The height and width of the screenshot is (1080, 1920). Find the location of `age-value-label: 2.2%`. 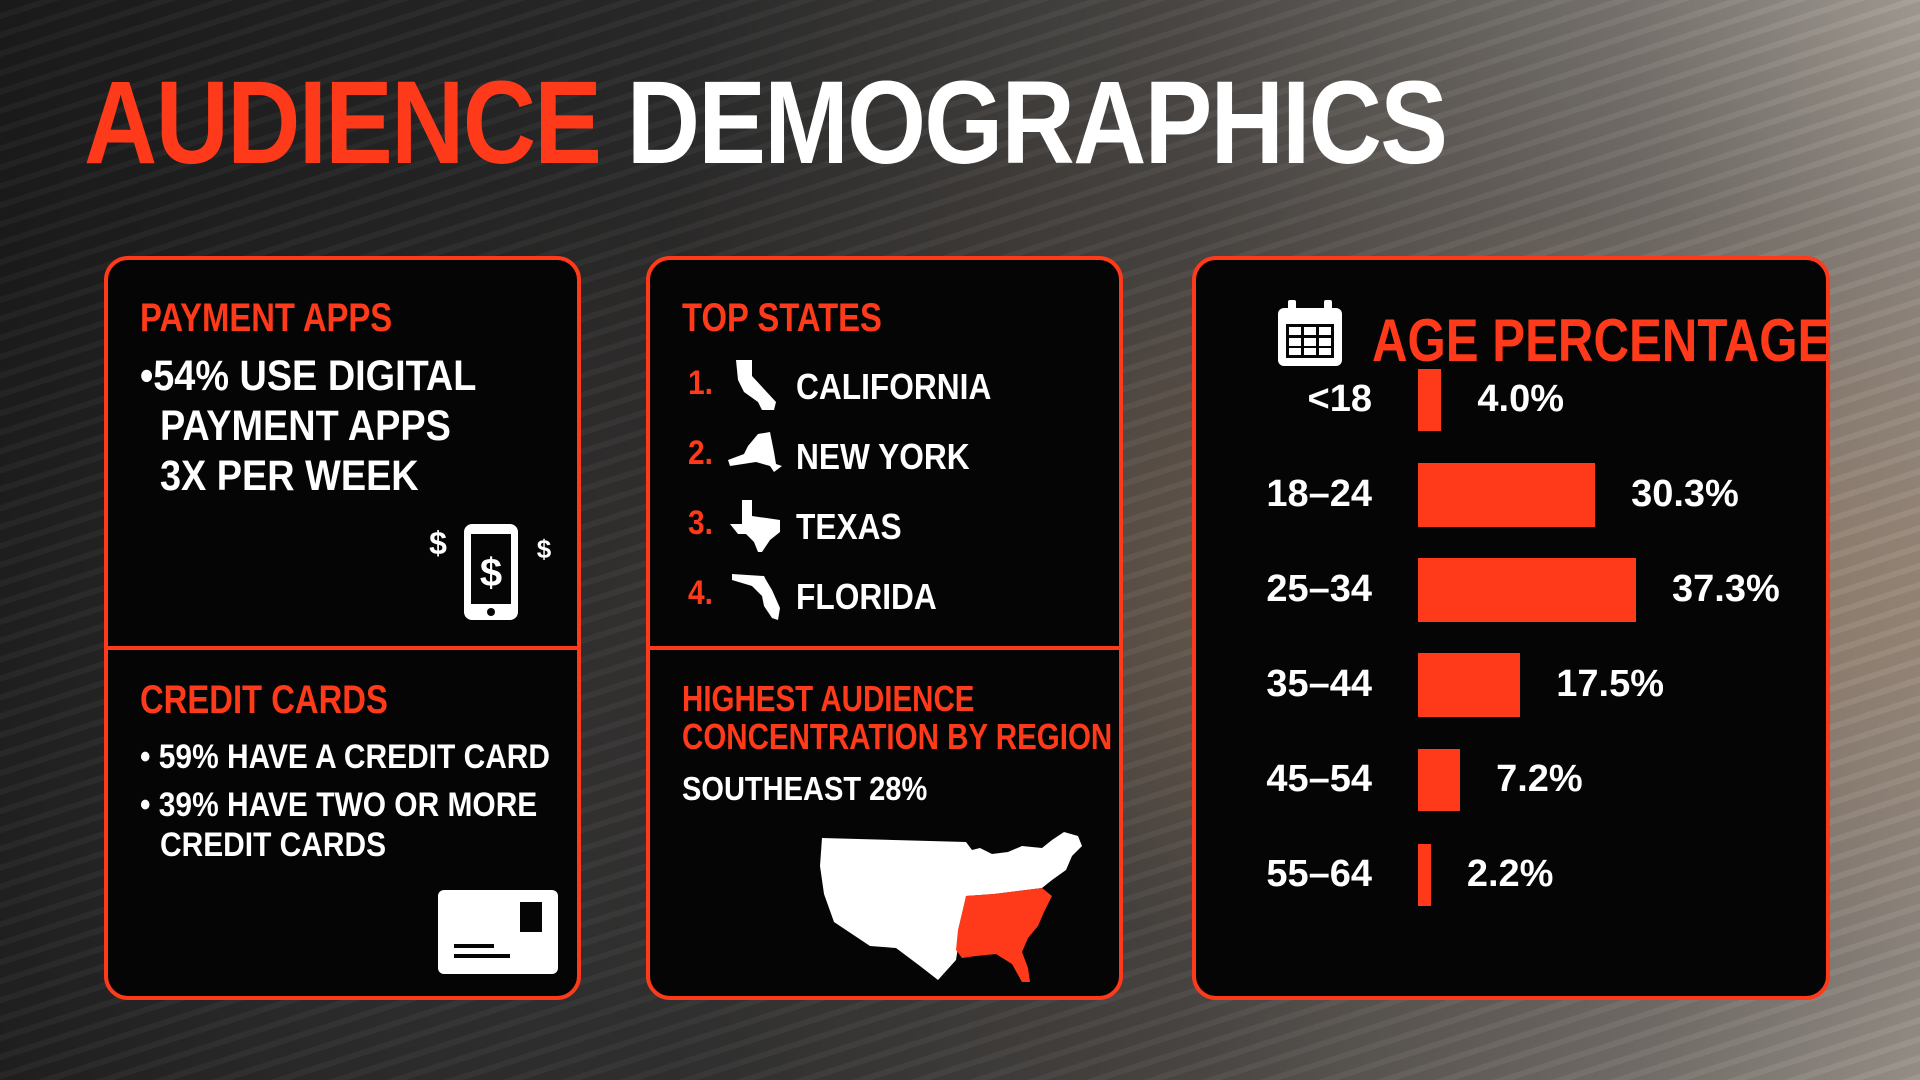

age-value-label: 2.2% is located at coordinates (1510, 874).